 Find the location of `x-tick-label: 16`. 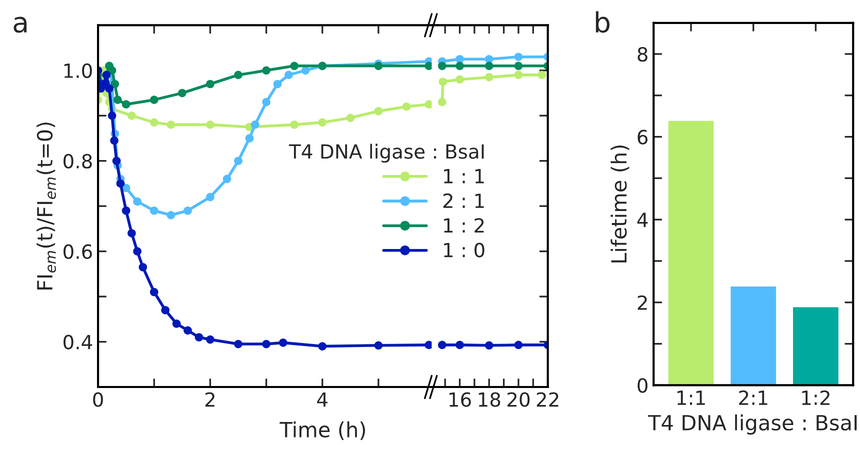

x-tick-label: 16 is located at coordinates (460, 399).